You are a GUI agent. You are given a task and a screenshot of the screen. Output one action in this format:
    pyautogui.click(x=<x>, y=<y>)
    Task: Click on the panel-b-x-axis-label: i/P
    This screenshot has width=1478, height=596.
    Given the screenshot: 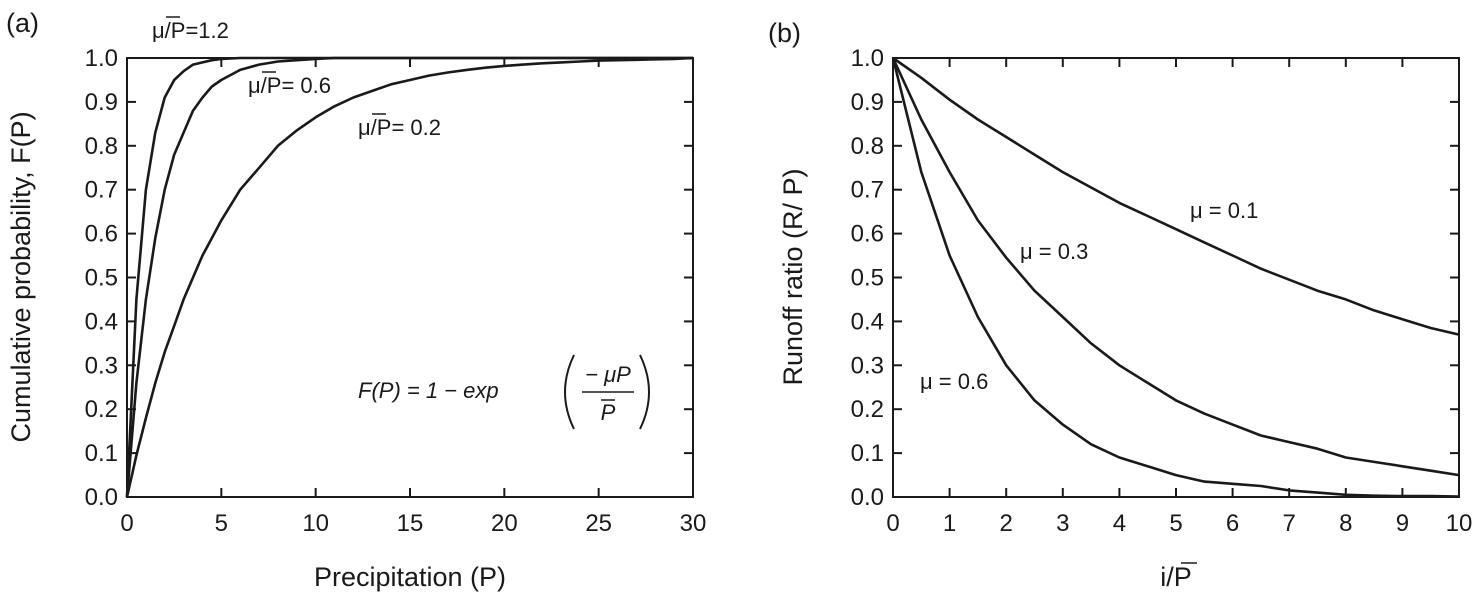 What is the action you would take?
    pyautogui.click(x=1176, y=577)
    